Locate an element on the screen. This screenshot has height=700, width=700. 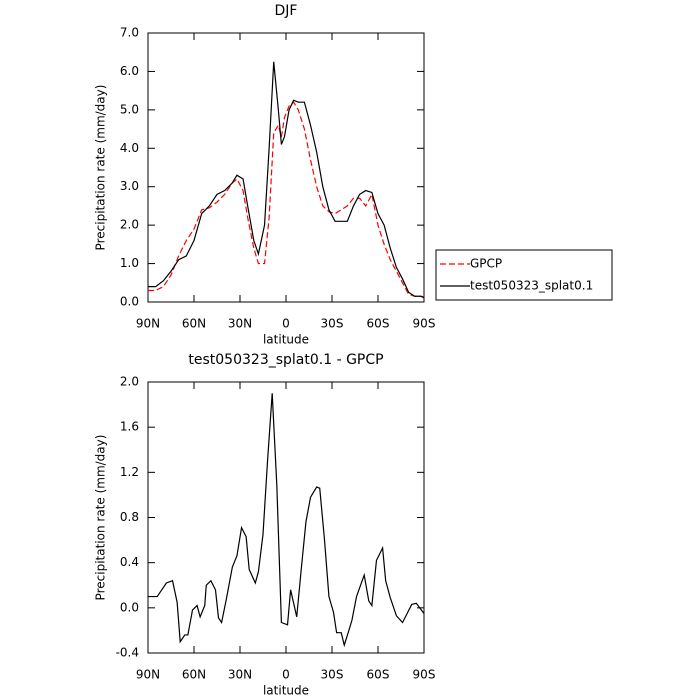
legend-label: test050323_splat0.1 is located at coordinates (531, 286).